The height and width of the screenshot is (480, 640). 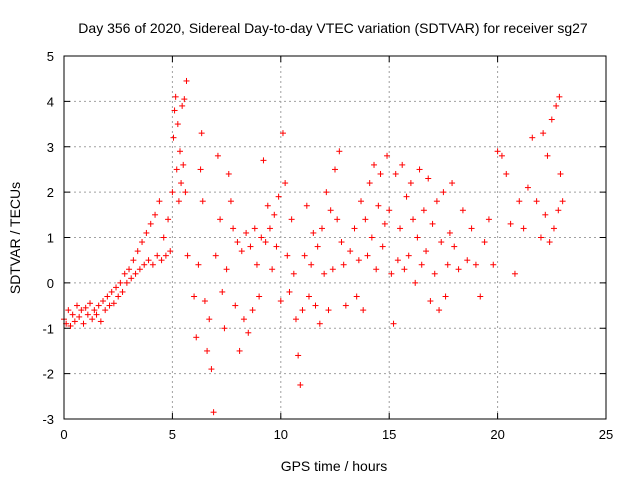 What do you see at coordinates (281, 434) in the screenshot?
I see `x-tick-label: 10` at bounding box center [281, 434].